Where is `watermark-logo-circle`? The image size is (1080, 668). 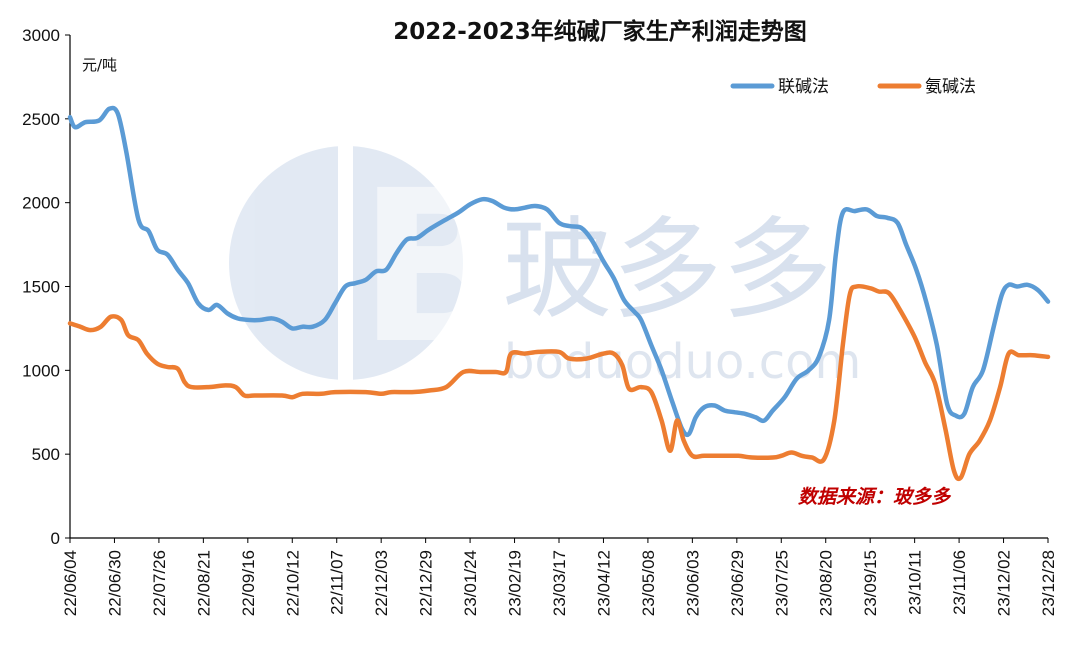
watermark-logo-circle is located at coordinates (346, 263).